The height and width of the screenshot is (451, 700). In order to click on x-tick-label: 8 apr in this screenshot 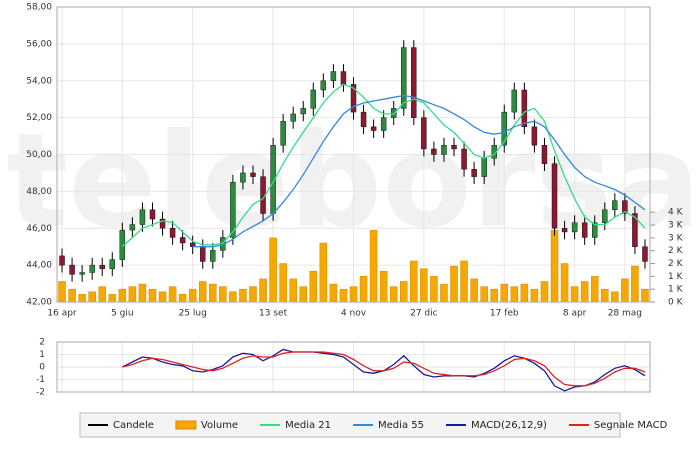, I will do `click(575, 314)`.